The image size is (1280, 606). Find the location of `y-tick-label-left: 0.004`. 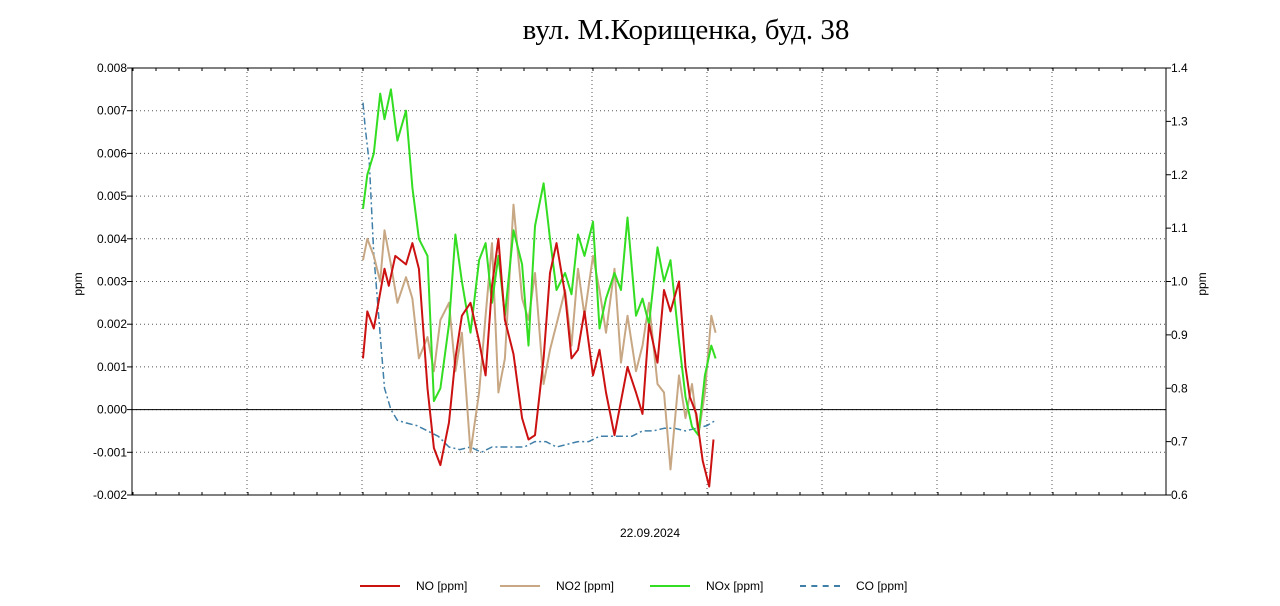

y-tick-label-left: 0.004 is located at coordinates (112, 239).